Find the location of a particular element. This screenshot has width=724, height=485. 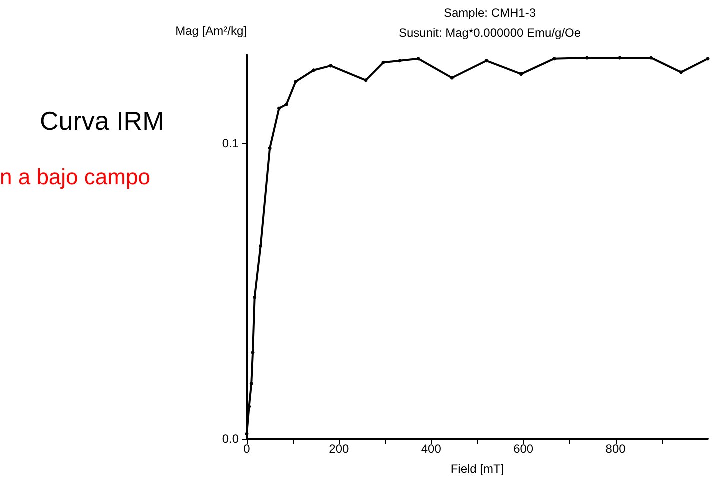

x-tick-label: 600 is located at coordinates (524, 449).